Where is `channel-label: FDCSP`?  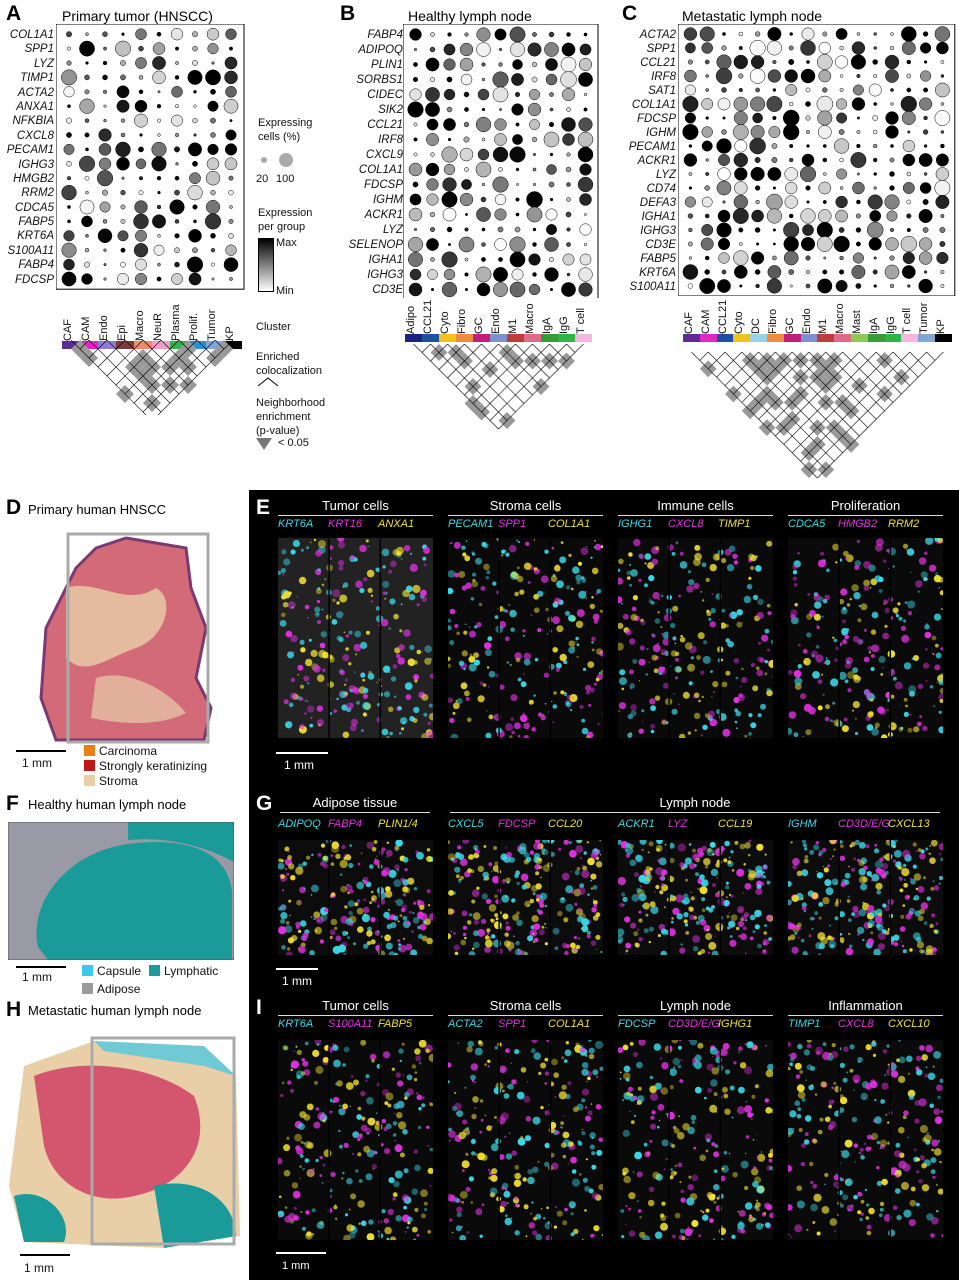
channel-label: FDCSP is located at coordinates (517, 824).